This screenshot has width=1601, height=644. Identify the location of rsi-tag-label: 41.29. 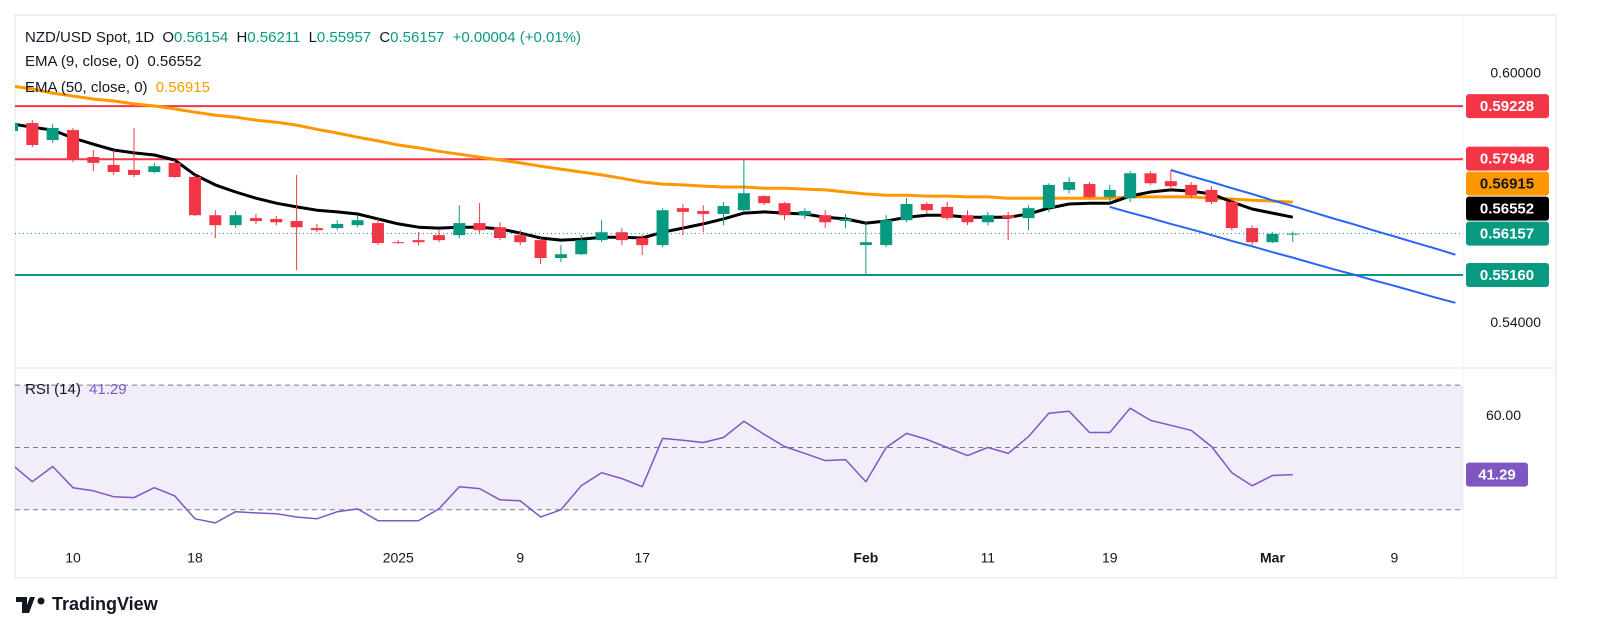
(1497, 475).